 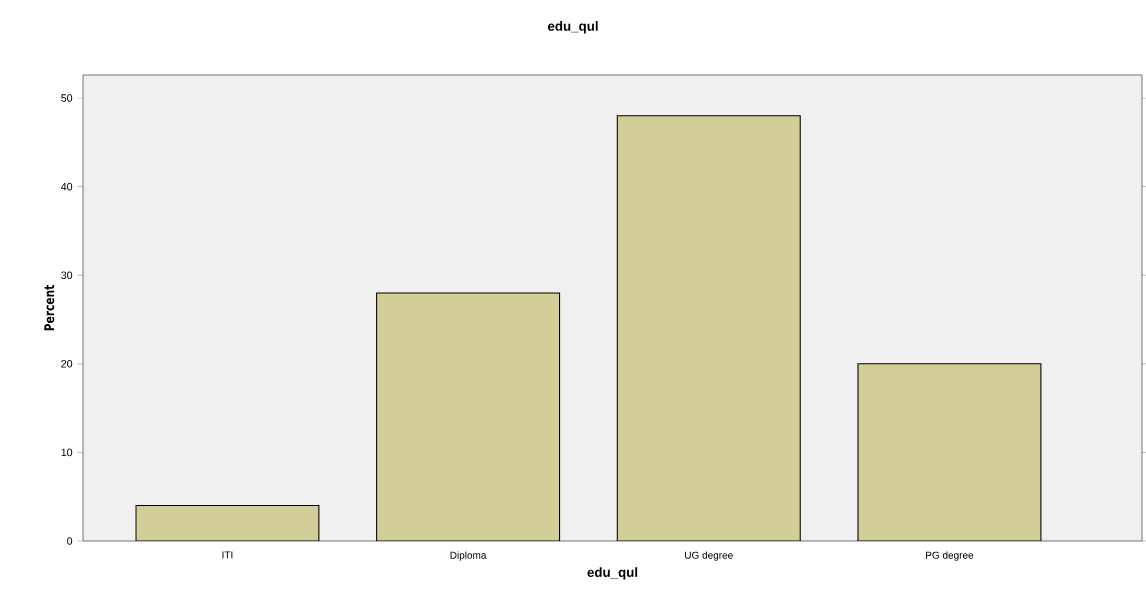 What do you see at coordinates (612, 573) in the screenshot?
I see `x-axis-title: edu_qul` at bounding box center [612, 573].